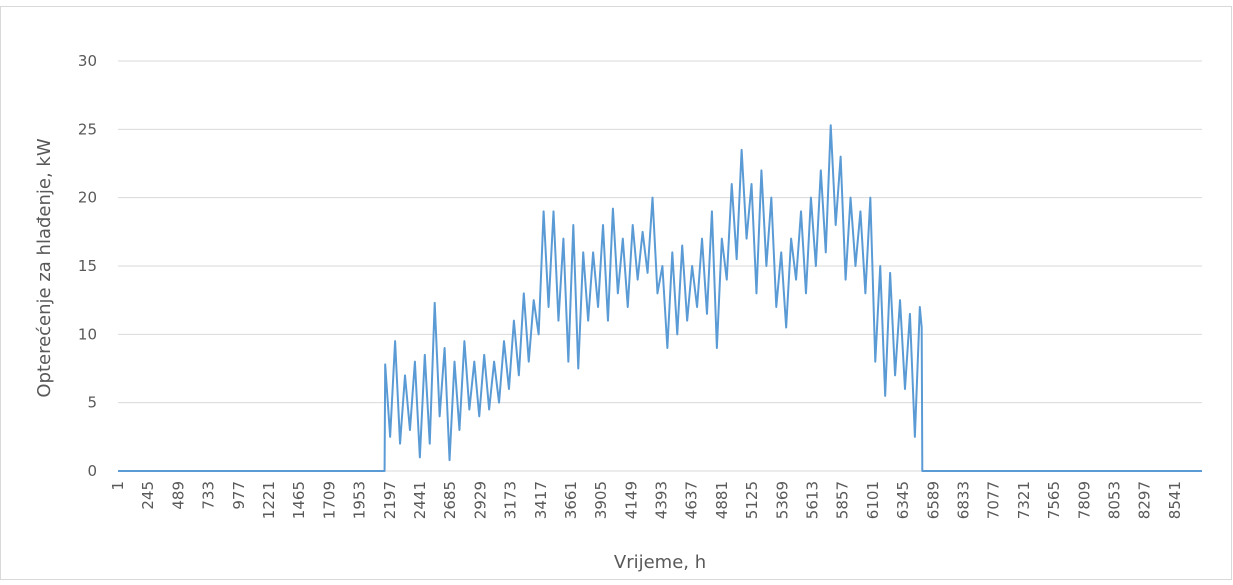 The width and height of the screenshot is (1233, 585). I want to click on x-tick-label: 8053, so click(1115, 500).